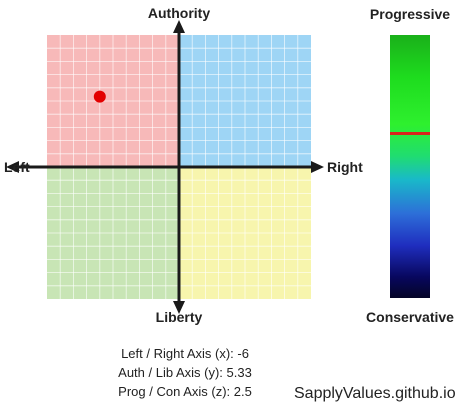 The image size is (474, 410). I want to click on readout-y-line: Auth / Lib Axis (y): 5.33, so click(185, 372).